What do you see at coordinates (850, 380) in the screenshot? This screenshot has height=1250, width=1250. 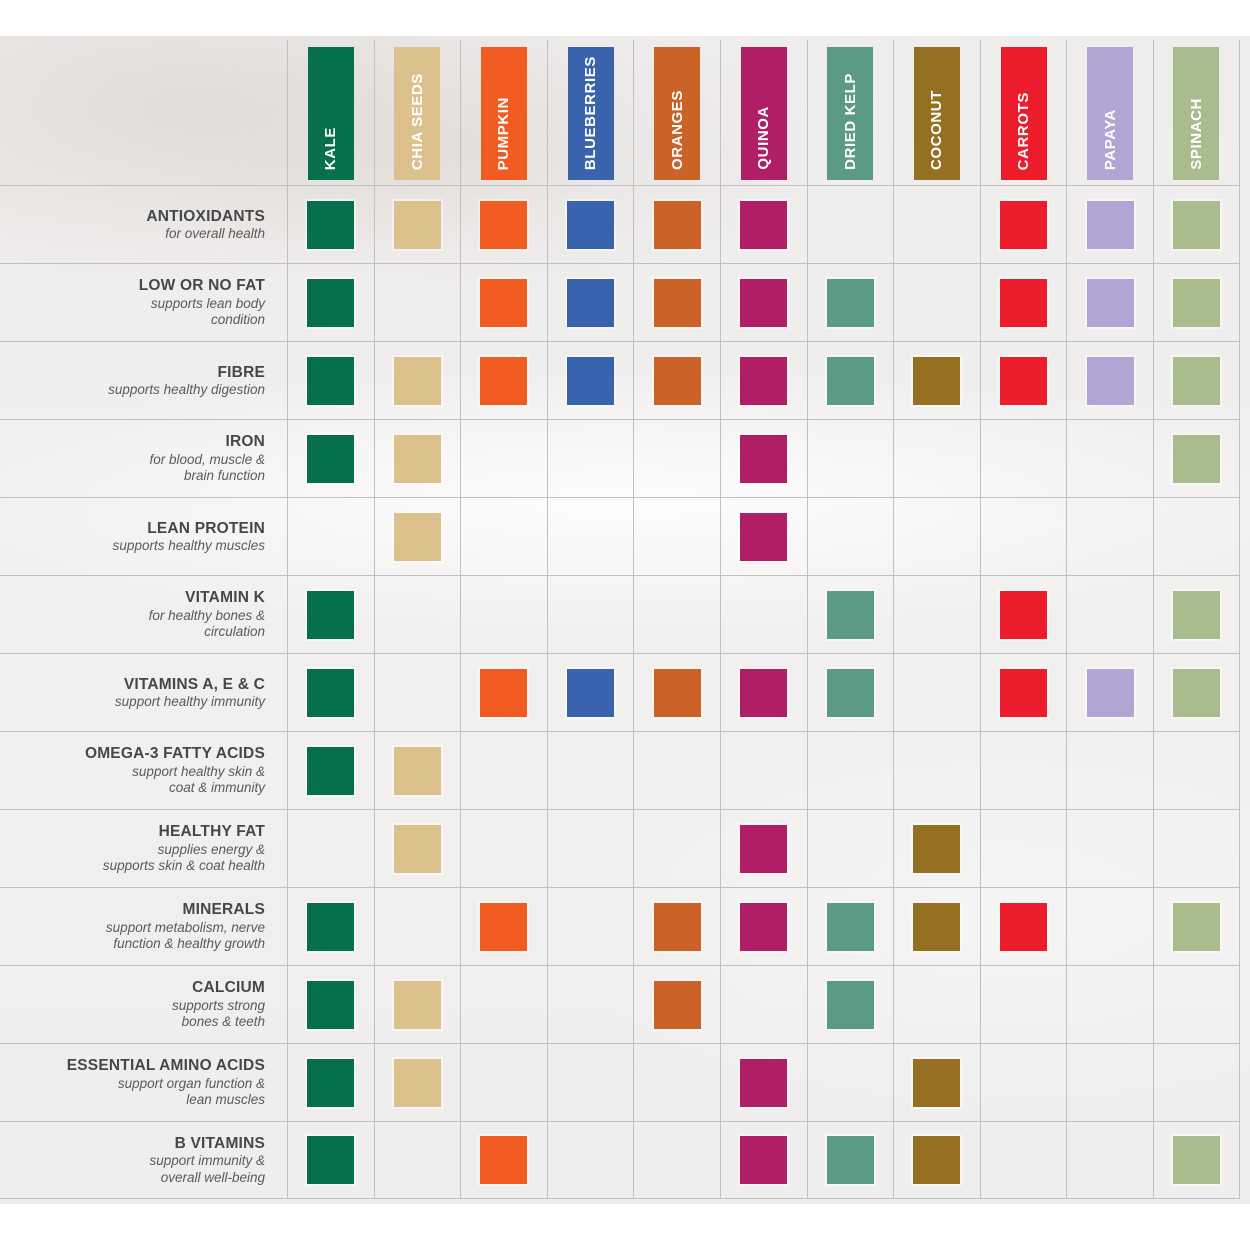 I see `matrix-cell-fibre-dried-kelp` at bounding box center [850, 380].